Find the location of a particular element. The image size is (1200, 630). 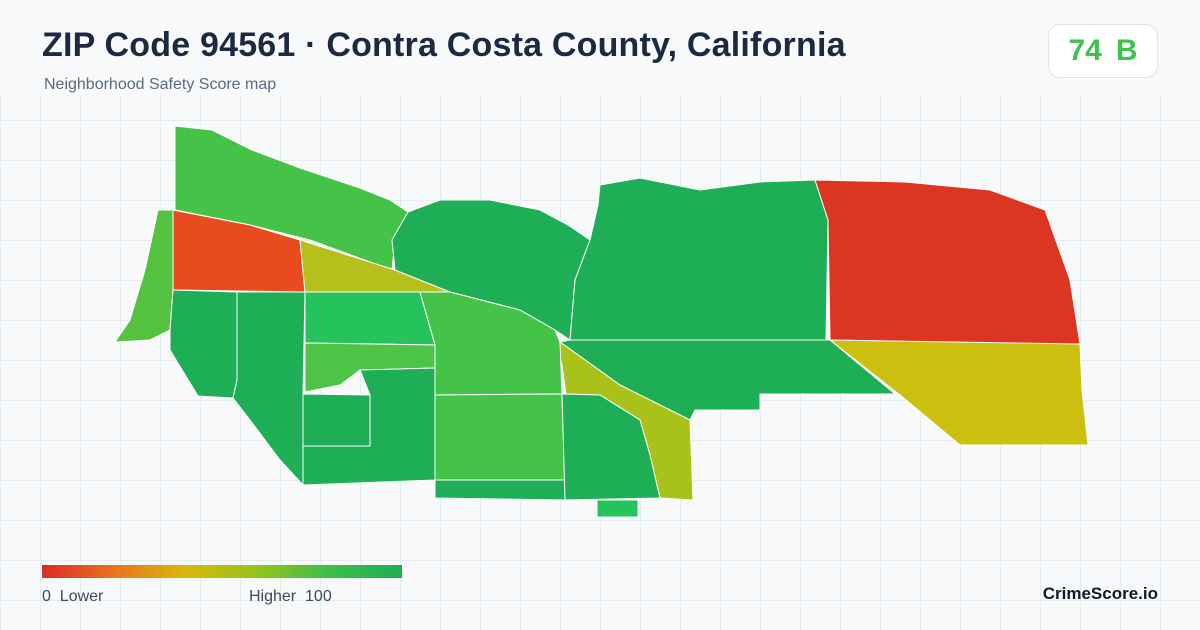

page-subtitle: Neighborhood Safety Score map is located at coordinates (160, 84).